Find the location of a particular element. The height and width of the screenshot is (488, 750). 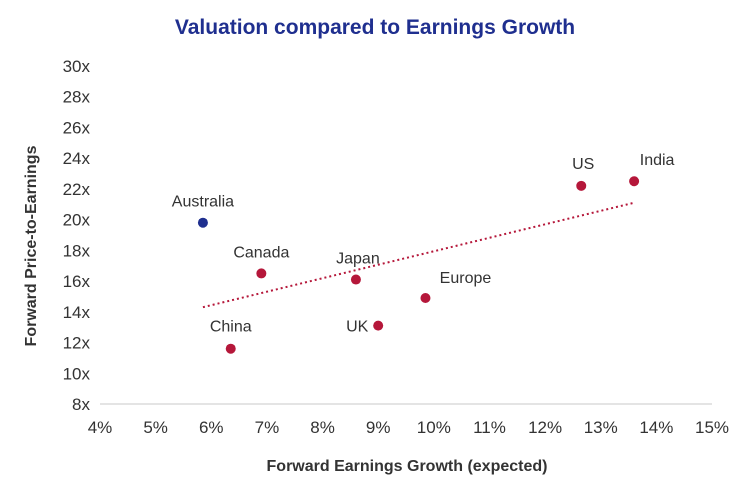

y-tick-label: 8x is located at coordinates (81, 404).